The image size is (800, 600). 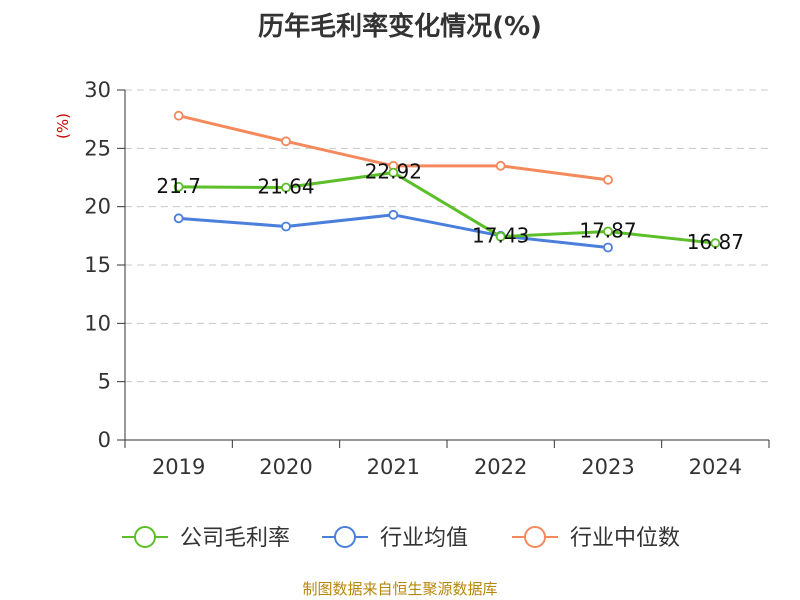 What do you see at coordinates (500, 467) in the screenshot?
I see `x-tick-label: 2022` at bounding box center [500, 467].